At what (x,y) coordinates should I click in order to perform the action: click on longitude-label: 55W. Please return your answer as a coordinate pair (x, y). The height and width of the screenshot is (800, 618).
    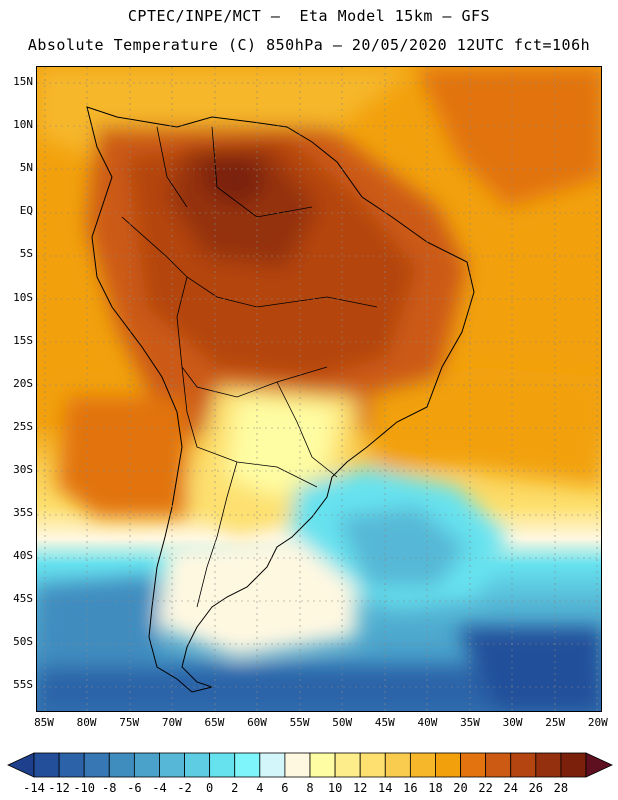
    Looking at the image, I should click on (299, 722).